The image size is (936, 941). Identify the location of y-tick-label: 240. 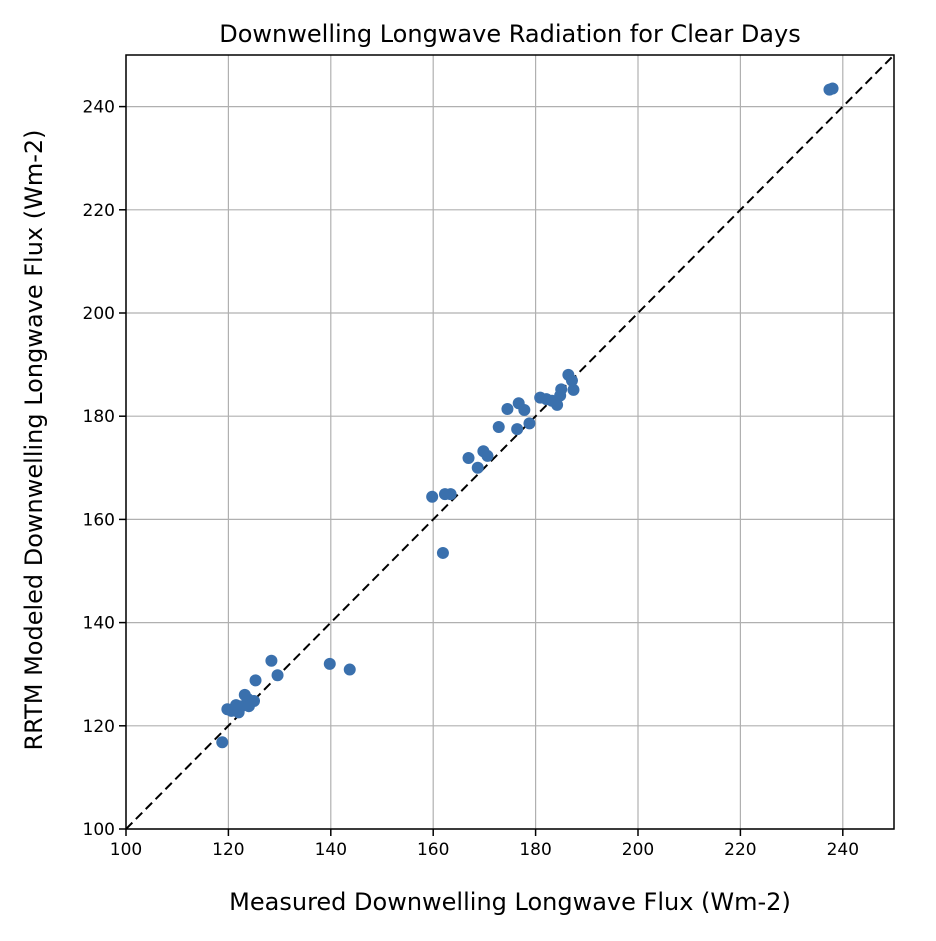
(99, 108).